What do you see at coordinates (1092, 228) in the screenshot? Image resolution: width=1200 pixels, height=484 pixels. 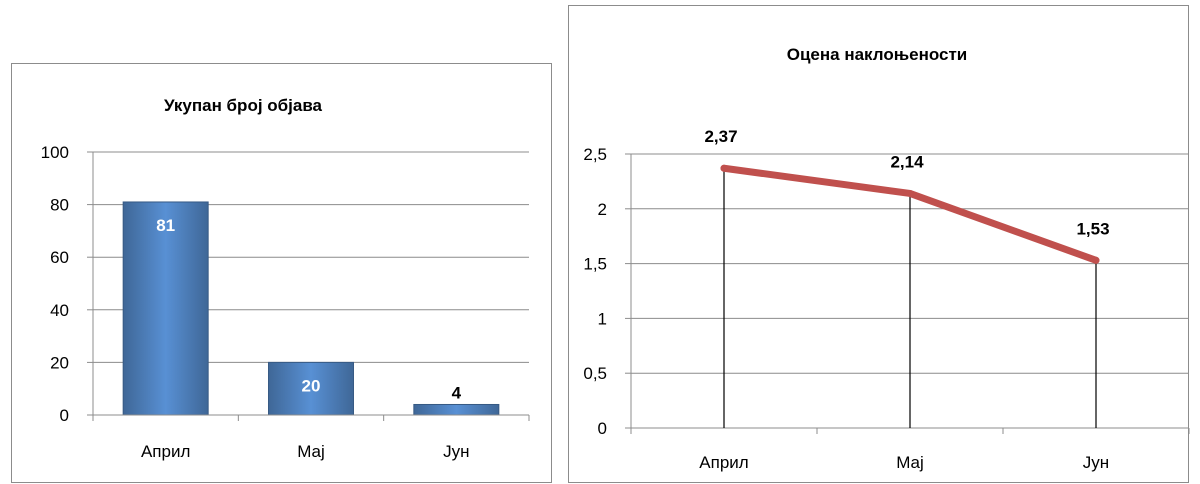 I see `point-data-label: 1,53` at bounding box center [1092, 228].